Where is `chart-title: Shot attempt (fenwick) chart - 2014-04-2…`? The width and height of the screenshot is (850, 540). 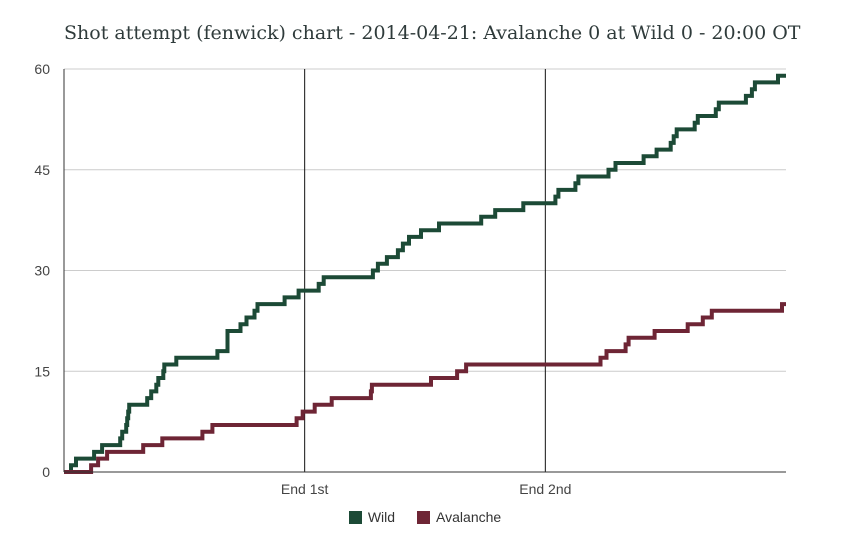
chart-title: Shot attempt (fenwick) chart - 2014-04-2… is located at coordinates (432, 33).